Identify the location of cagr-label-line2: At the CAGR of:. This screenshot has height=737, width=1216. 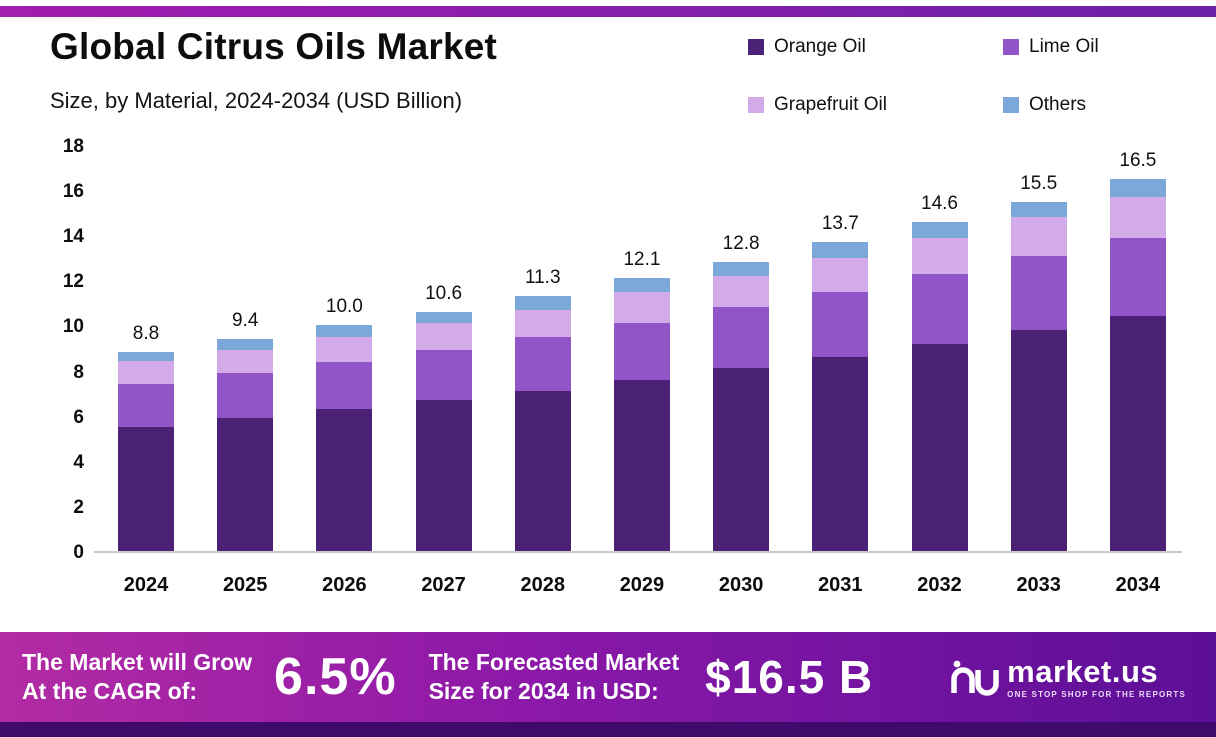
(110, 691).